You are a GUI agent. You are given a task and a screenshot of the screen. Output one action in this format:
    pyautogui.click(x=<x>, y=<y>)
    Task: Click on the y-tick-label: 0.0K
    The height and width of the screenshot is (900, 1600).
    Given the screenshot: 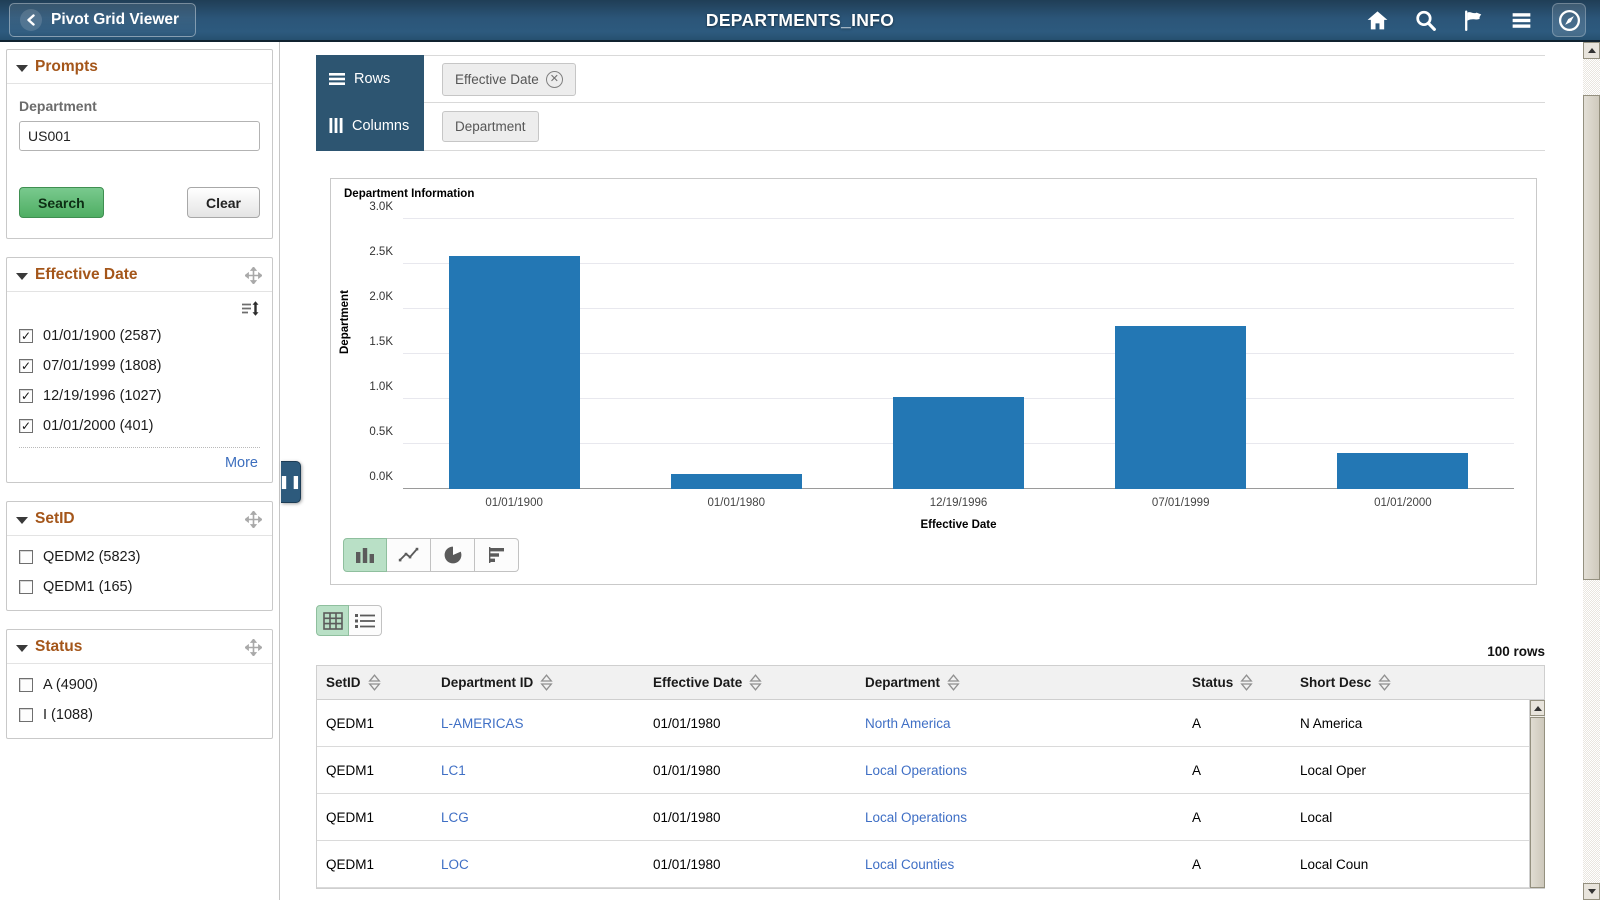 What is the action you would take?
    pyautogui.click(x=381, y=477)
    